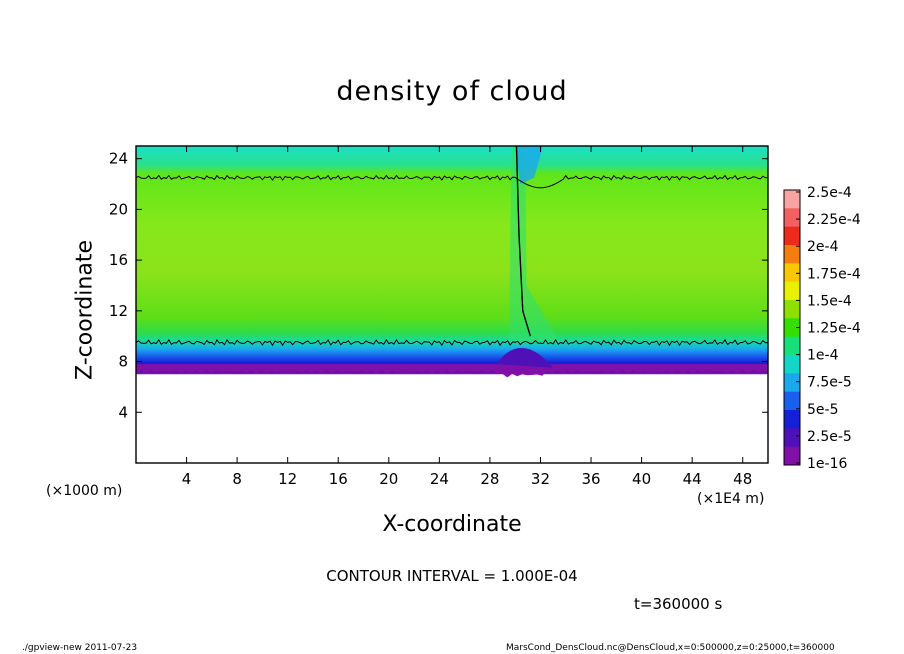  I want to click on y-tick-label: 16, so click(118, 260).